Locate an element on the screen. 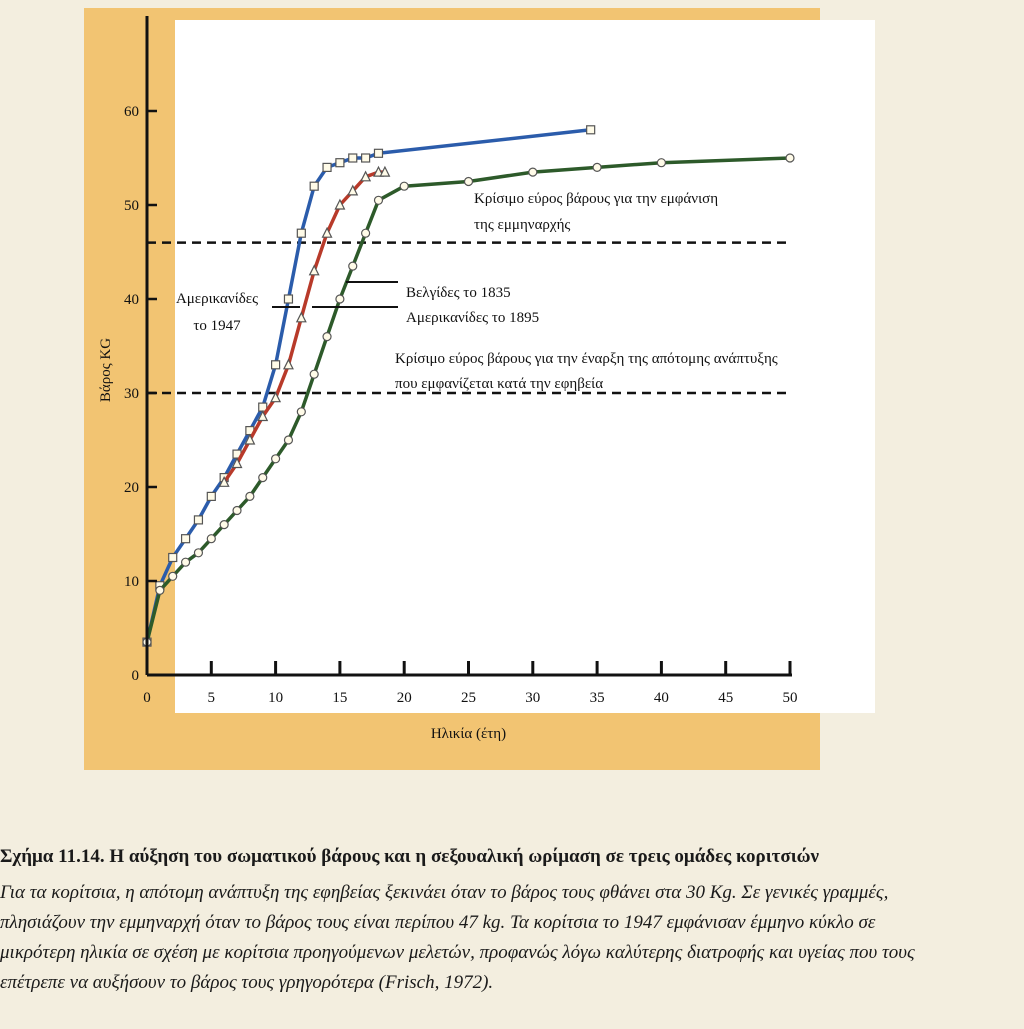  x-tick-label: 10 is located at coordinates (275, 698).